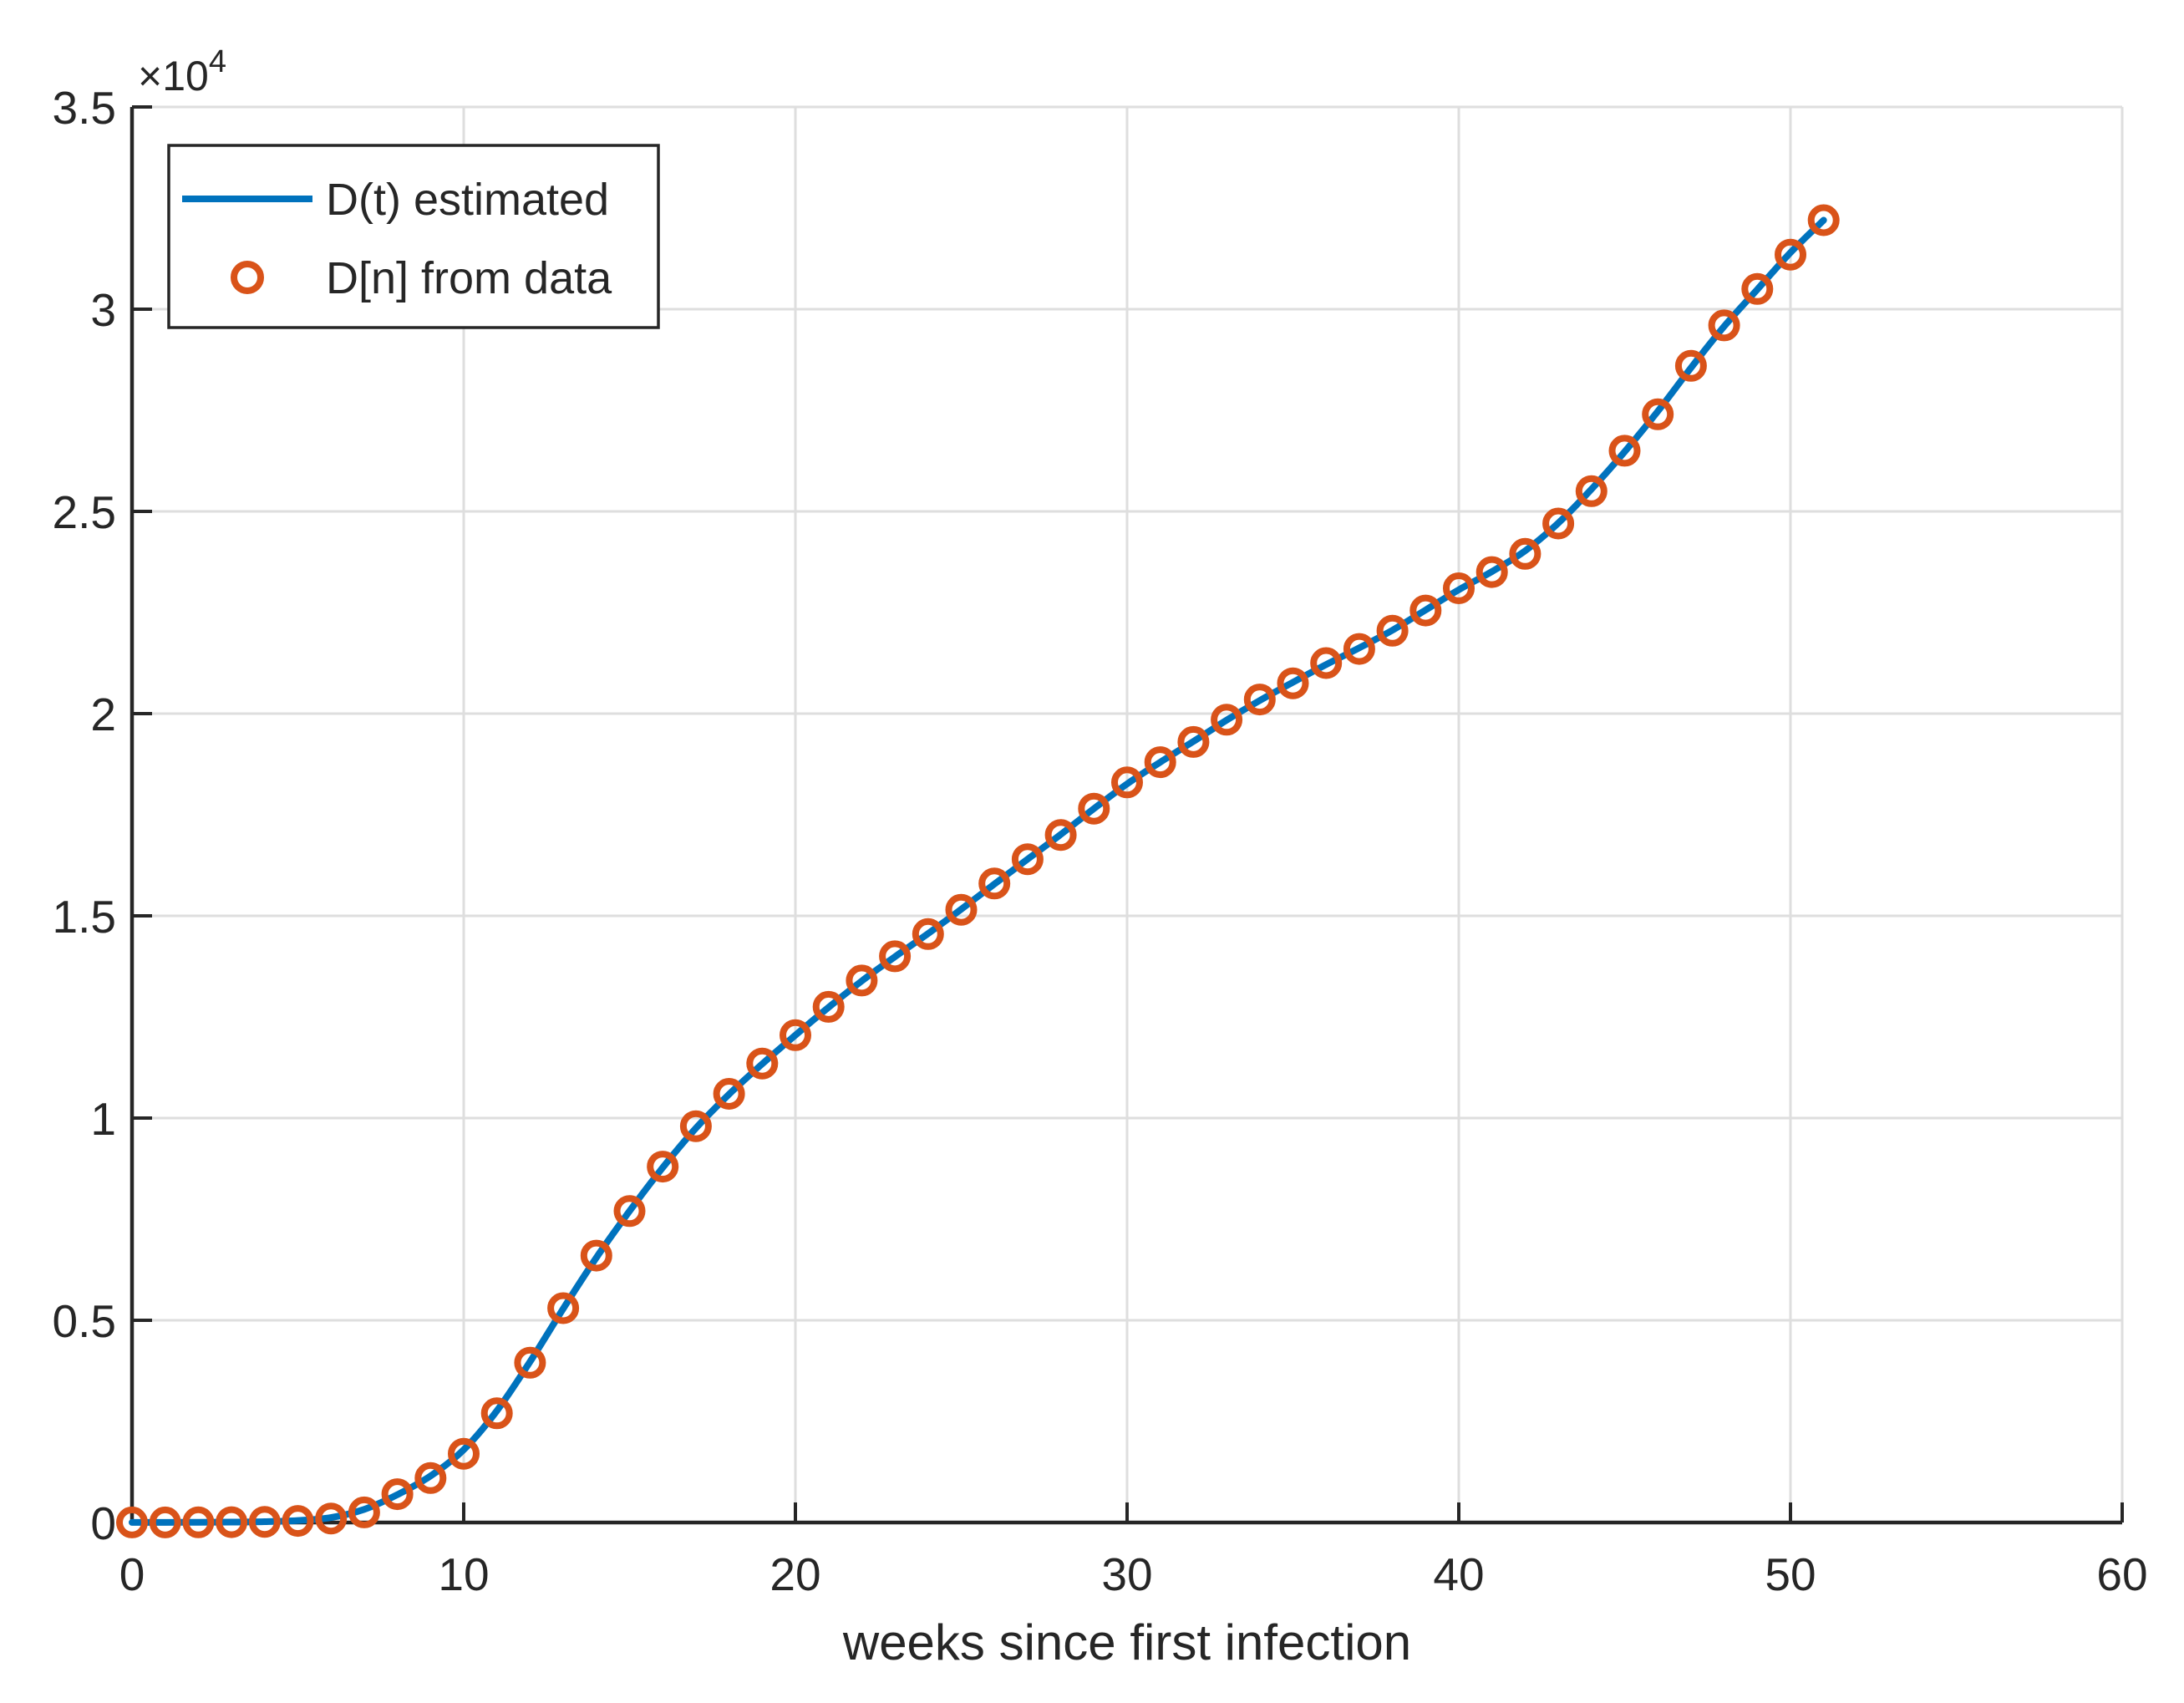  Describe the element at coordinates (132, 1574) in the screenshot. I see `x-tick-label-0: 0` at that location.